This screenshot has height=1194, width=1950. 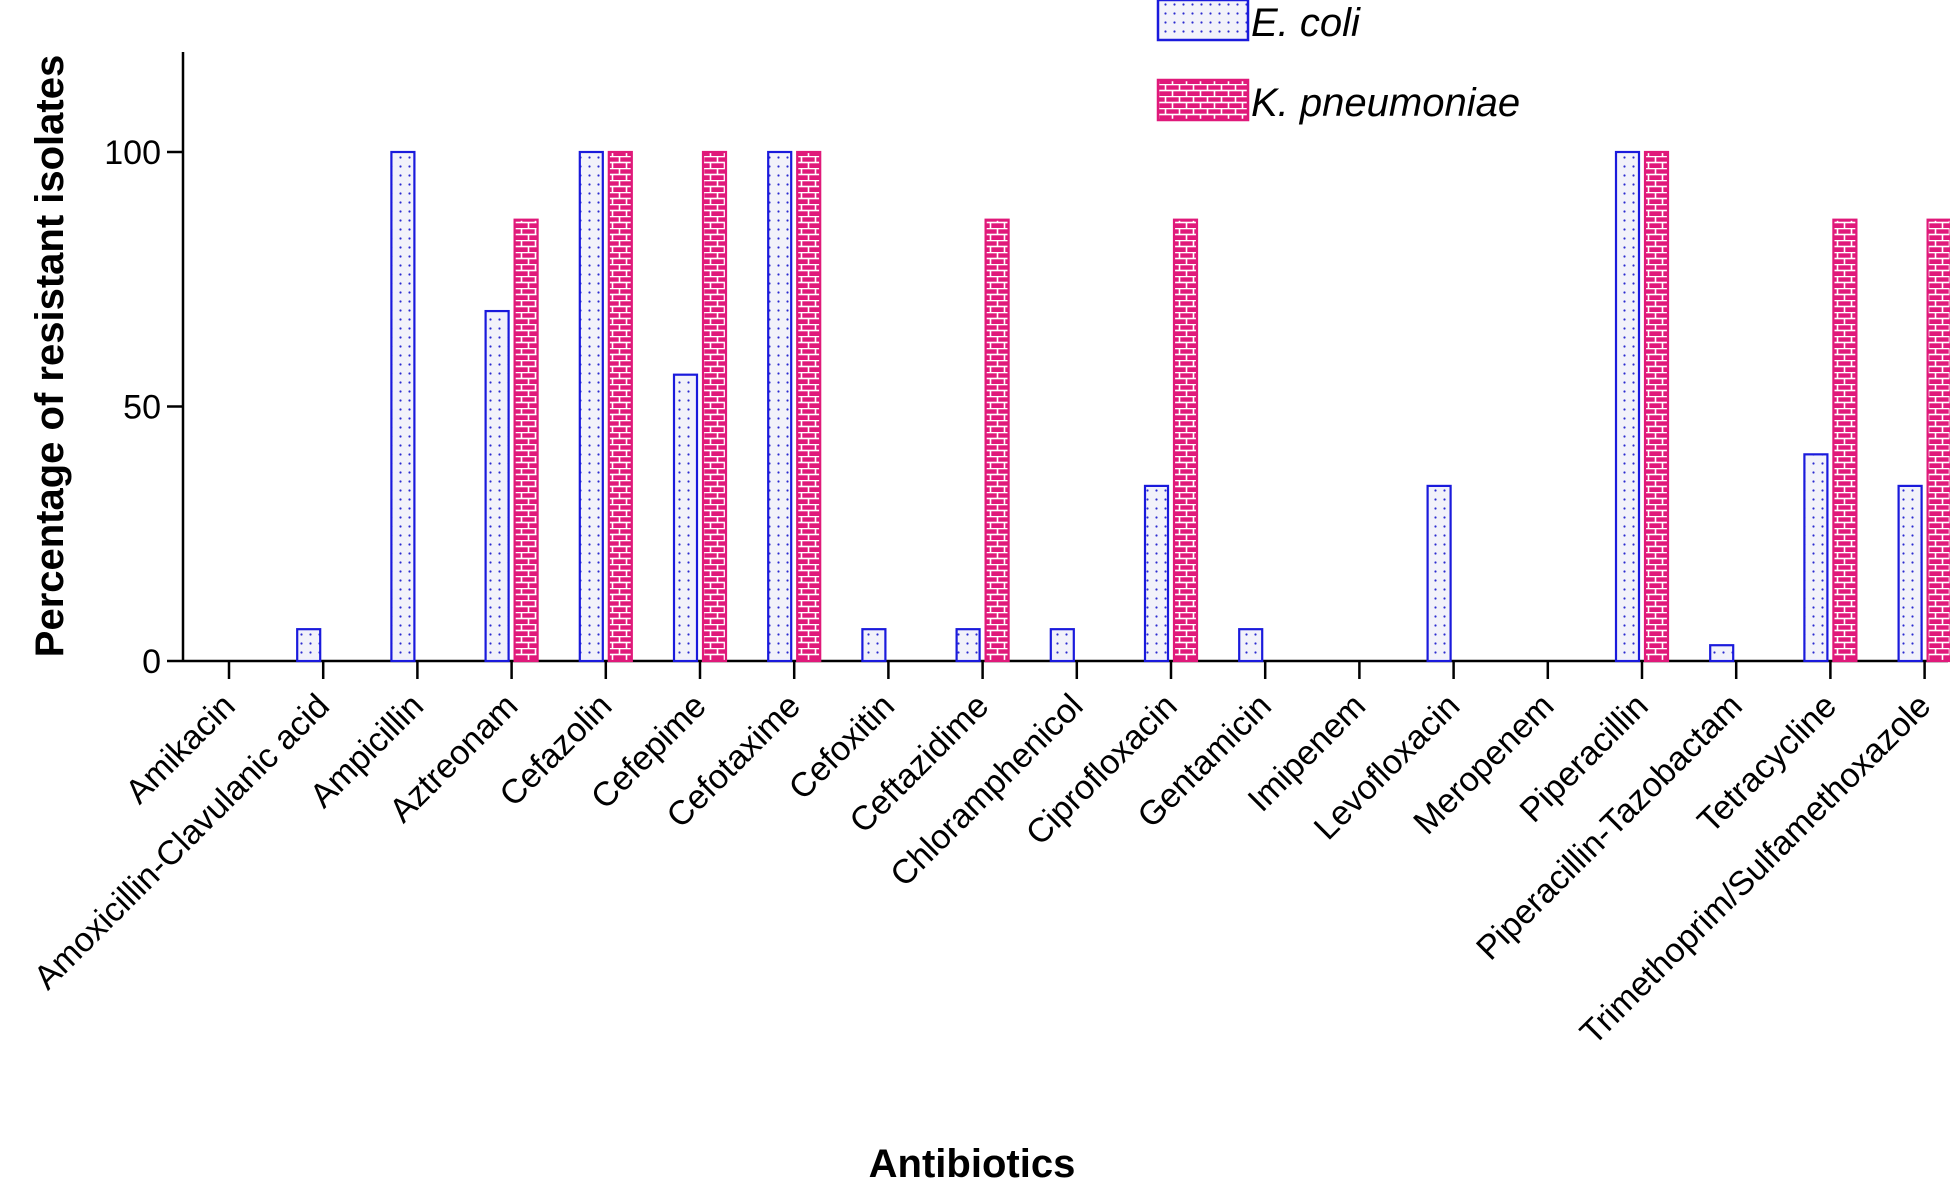 What do you see at coordinates (497, 486) in the screenshot?
I see `bar-e-coli-aztreonam` at bounding box center [497, 486].